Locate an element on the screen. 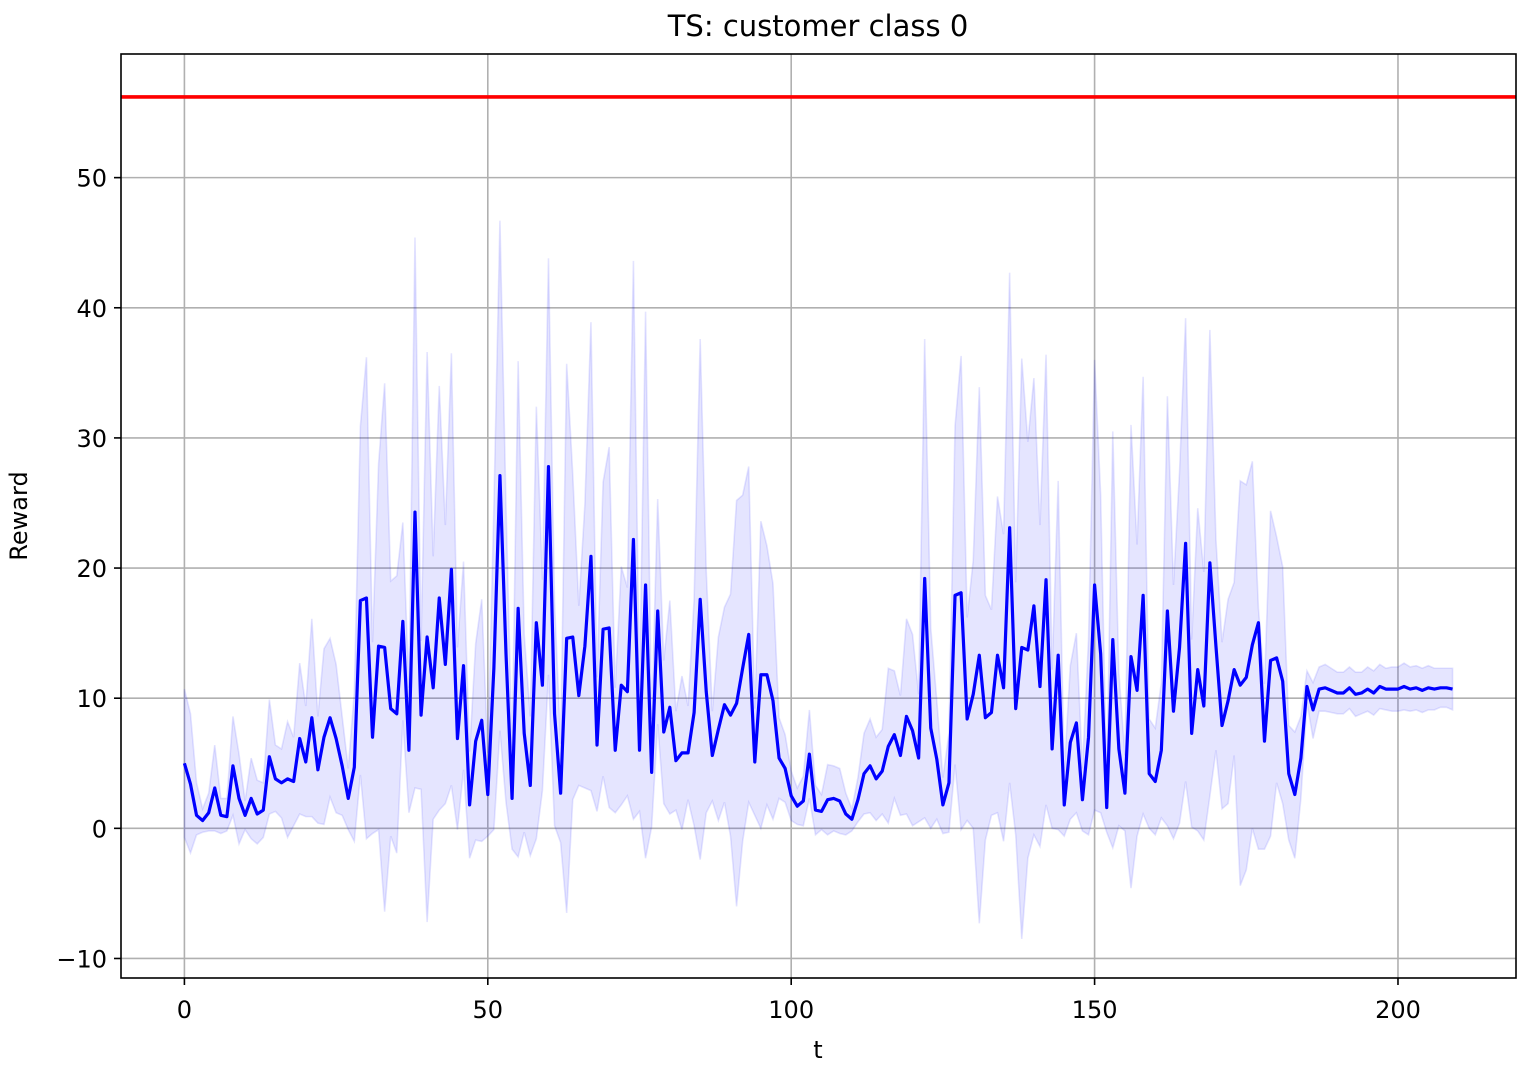 This screenshot has width=1522, height=1070. y-tick-label: 40 is located at coordinates (91, 309).